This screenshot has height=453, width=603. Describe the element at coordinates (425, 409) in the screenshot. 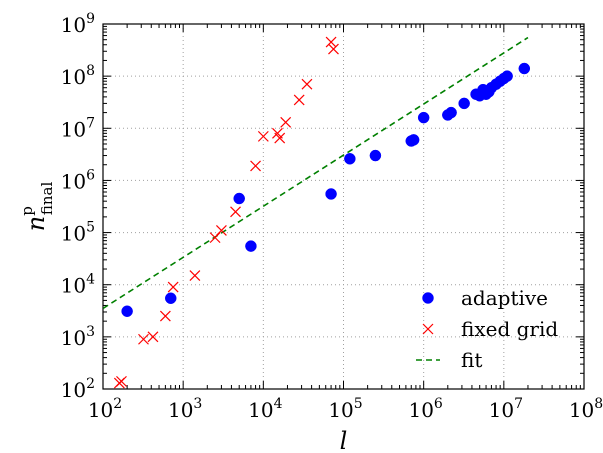

I see `x-tick-label: 10⁶` at that location.